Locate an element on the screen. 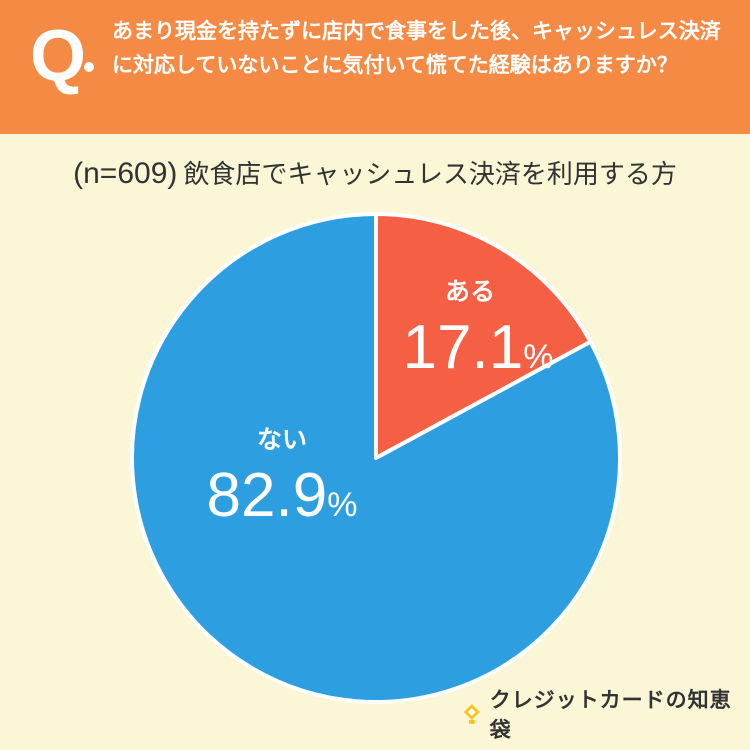  slice-label: ある is located at coordinates (470, 291).